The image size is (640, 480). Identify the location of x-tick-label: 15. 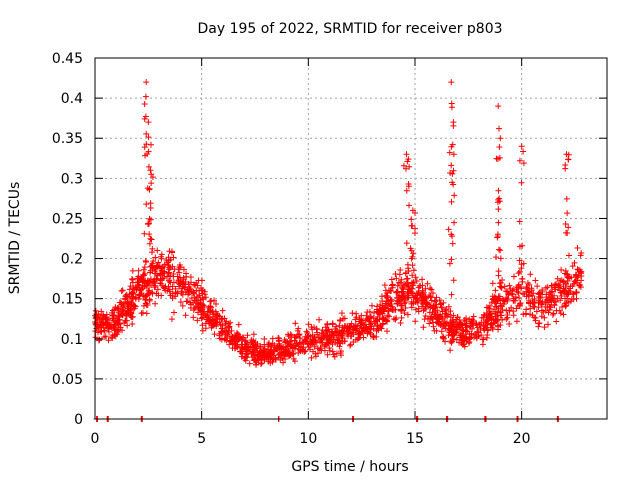
(415, 439).